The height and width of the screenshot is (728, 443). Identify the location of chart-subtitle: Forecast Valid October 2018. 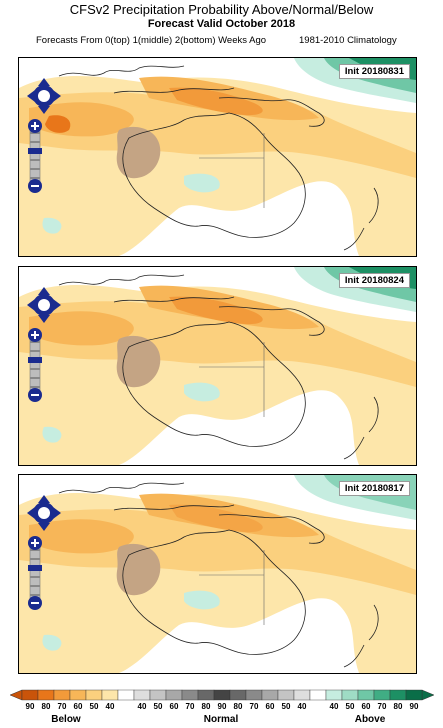
(221, 24).